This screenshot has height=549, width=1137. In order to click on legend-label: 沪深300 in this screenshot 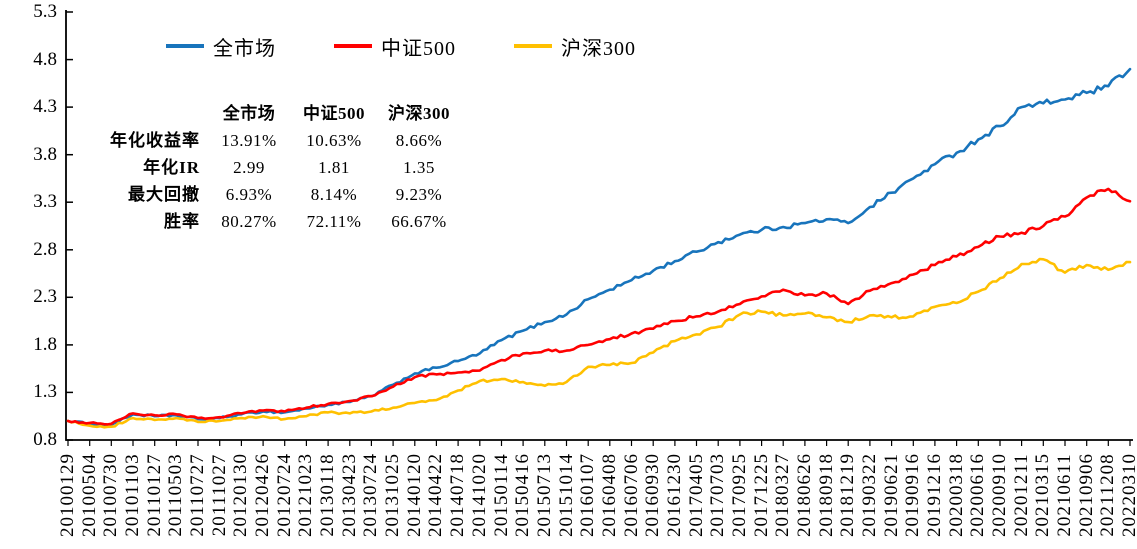, I will do `click(598, 48)`.